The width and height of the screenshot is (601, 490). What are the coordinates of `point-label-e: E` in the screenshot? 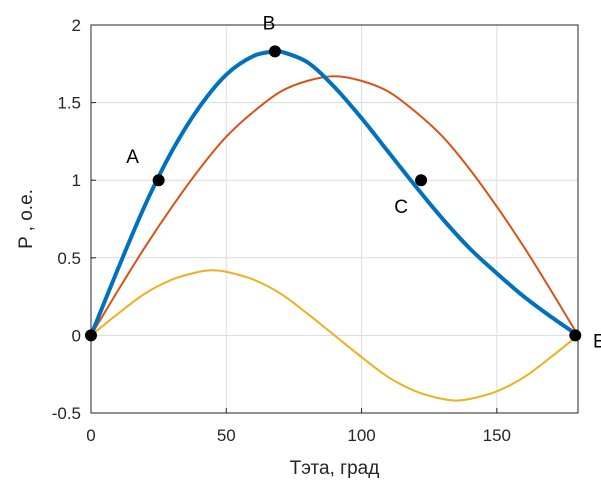 It's located at (597, 341).